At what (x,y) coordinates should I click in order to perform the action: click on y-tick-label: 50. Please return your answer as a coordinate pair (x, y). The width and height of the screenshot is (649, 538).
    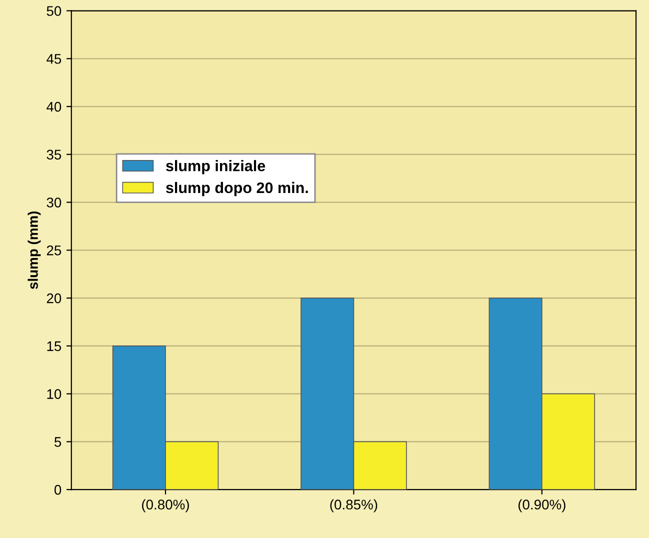
    Looking at the image, I should click on (54, 11).